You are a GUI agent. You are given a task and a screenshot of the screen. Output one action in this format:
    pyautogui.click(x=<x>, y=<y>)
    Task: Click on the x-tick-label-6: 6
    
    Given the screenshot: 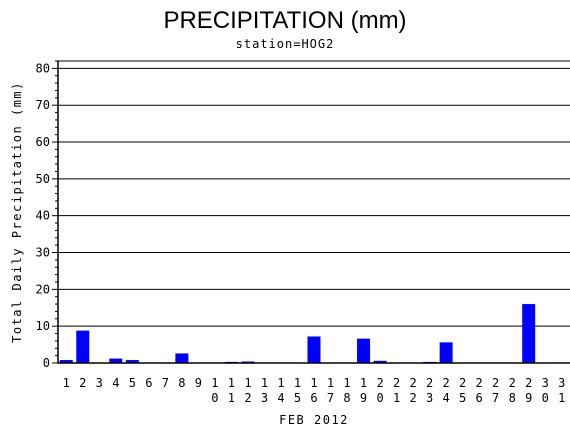 What is the action you would take?
    pyautogui.click(x=148, y=383)
    